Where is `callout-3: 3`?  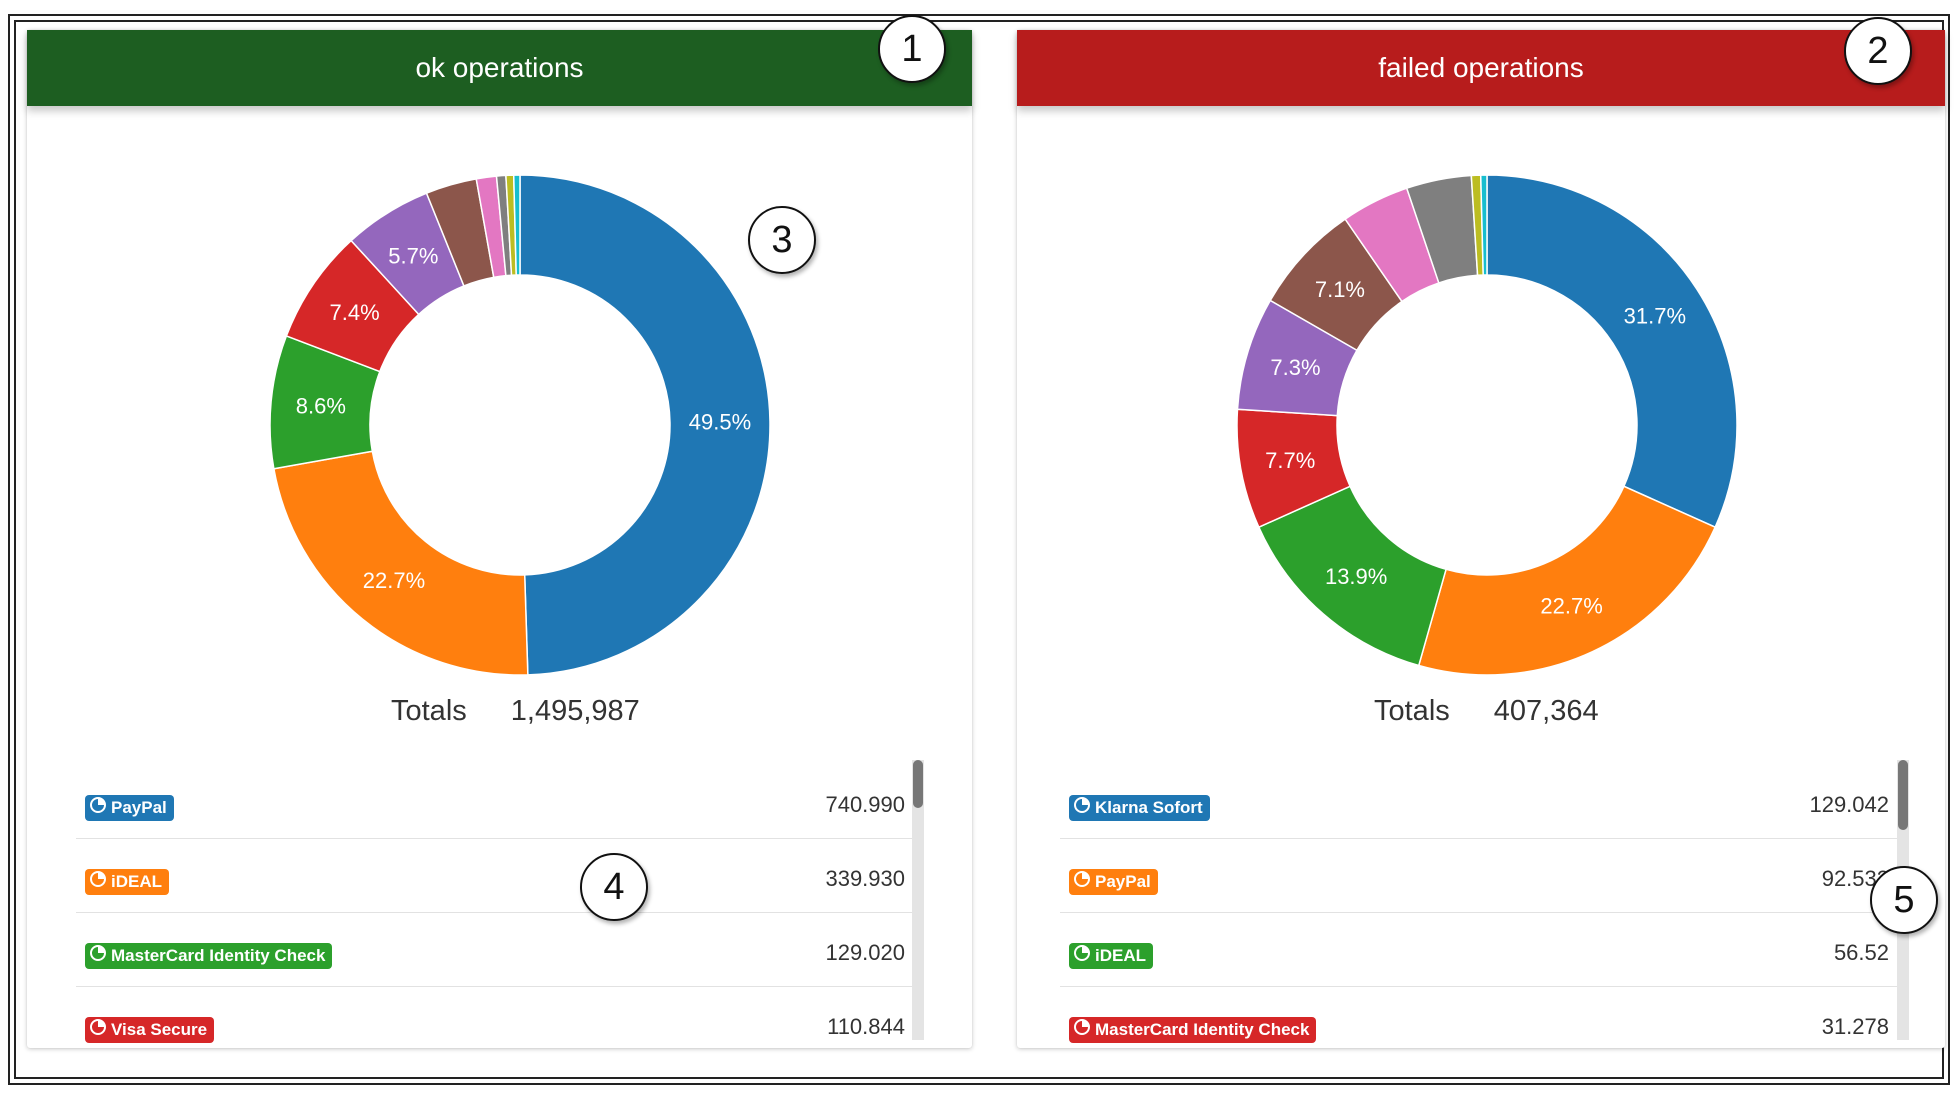 callout-3: 3 is located at coordinates (782, 240).